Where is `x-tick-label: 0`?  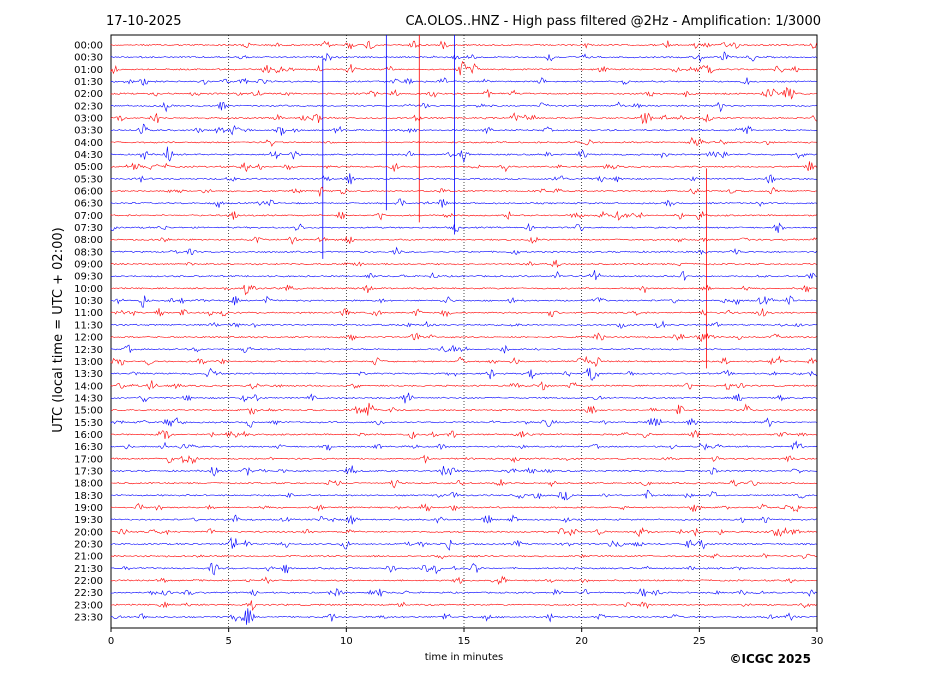 x-tick-label: 0 is located at coordinates (111, 641).